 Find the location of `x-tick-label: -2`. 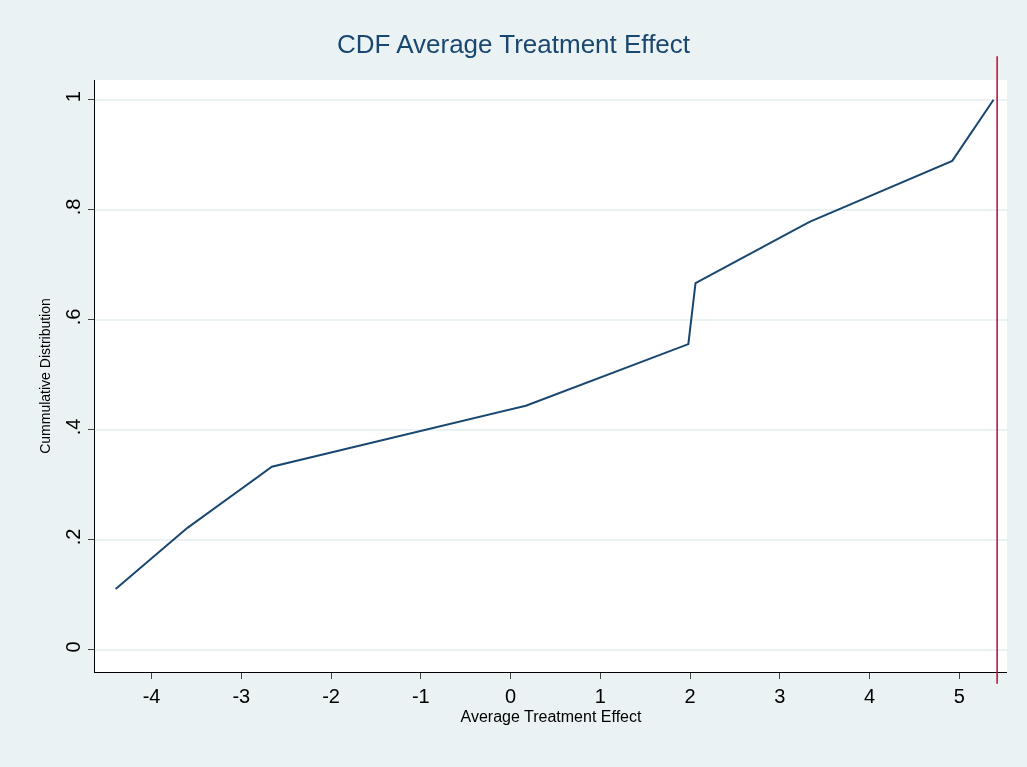

x-tick-label: -2 is located at coordinates (331, 696).